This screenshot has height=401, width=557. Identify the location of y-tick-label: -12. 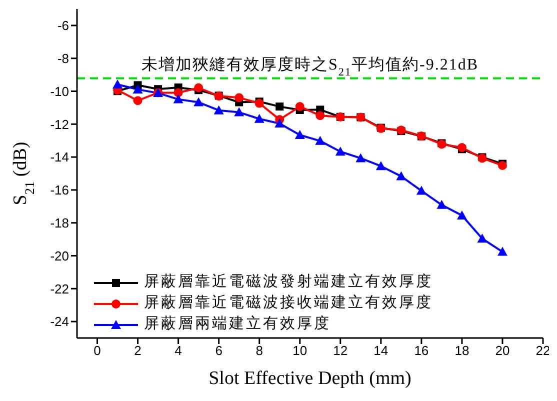
(59, 124).